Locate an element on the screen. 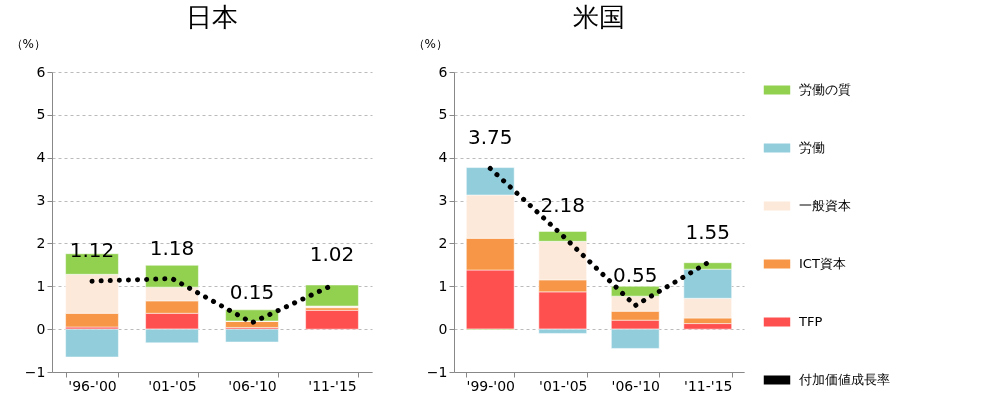 The image size is (1007, 417). legend-label: 労働 is located at coordinates (812, 147).